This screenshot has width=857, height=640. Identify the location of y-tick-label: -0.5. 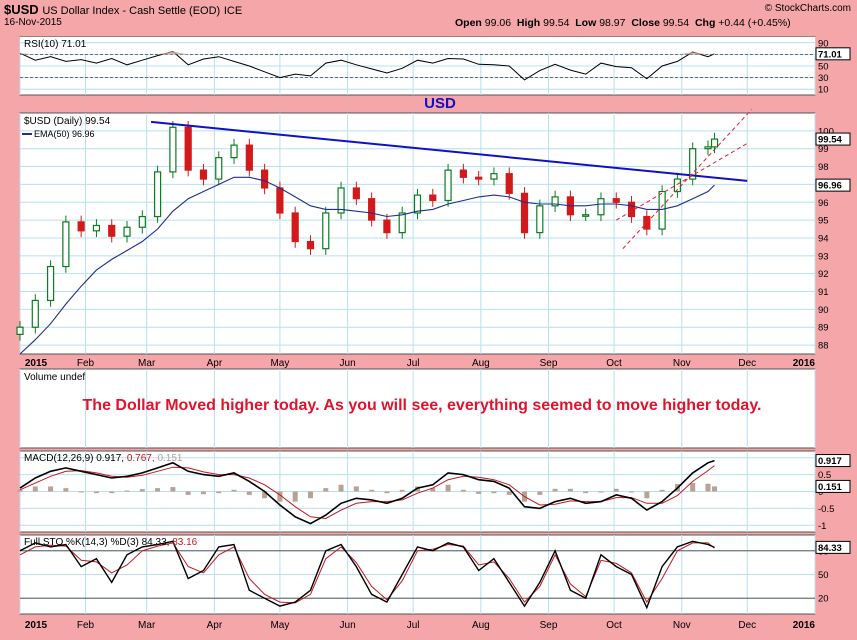
(826, 509).